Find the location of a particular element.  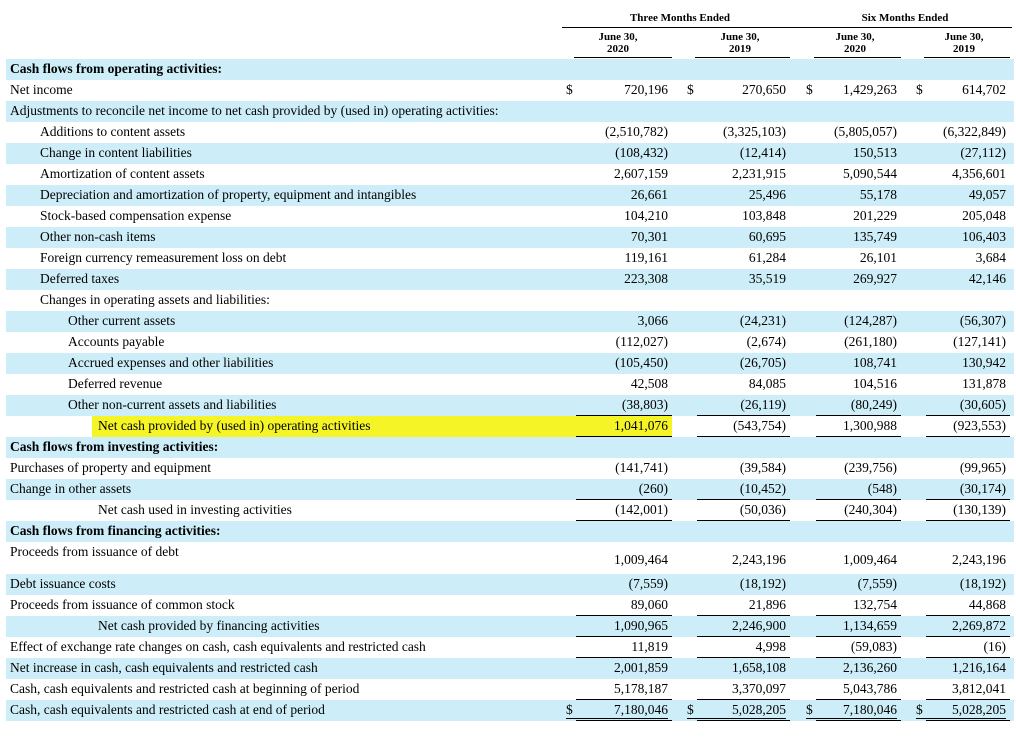

cell-value: (12,414) is located at coordinates (762, 152).